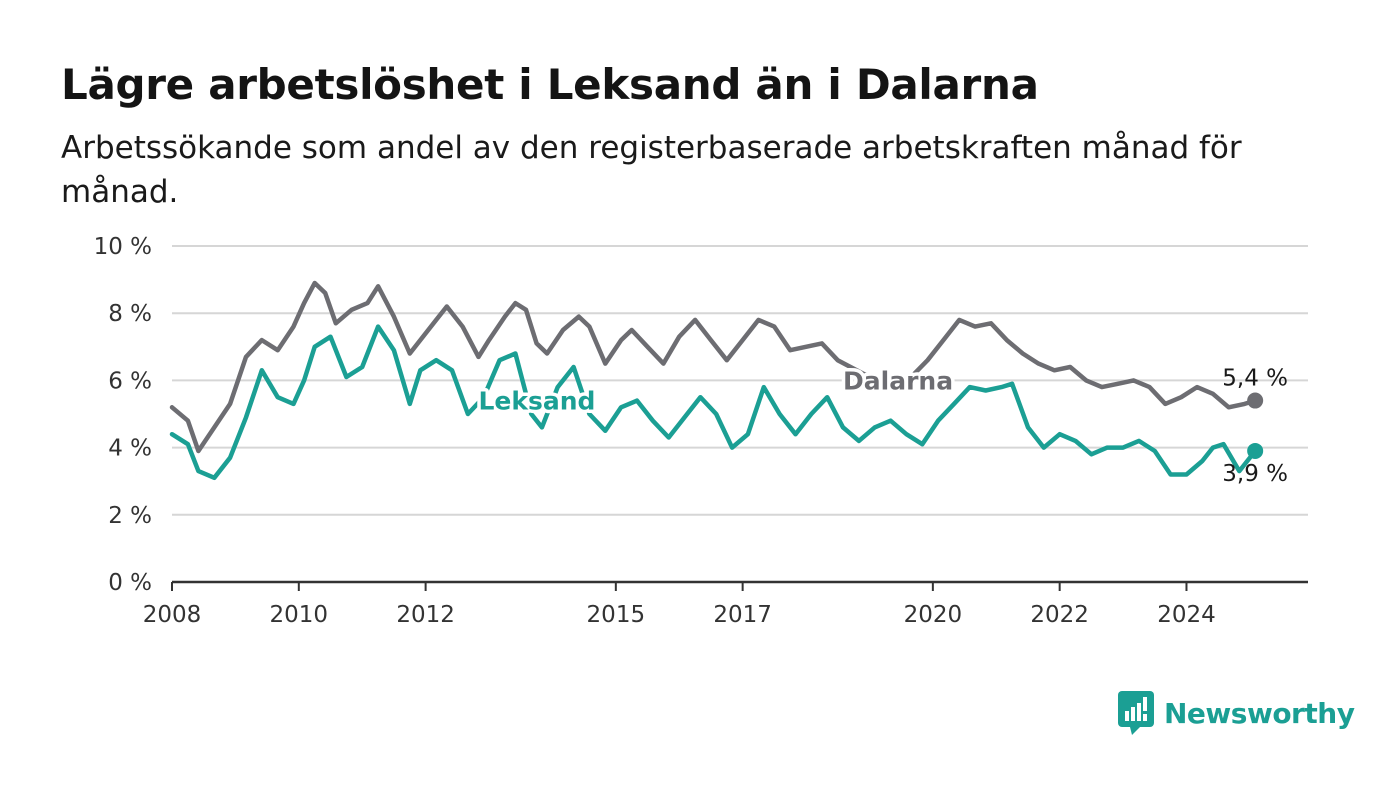 The image size is (1400, 794). Describe the element at coordinates (130, 449) in the screenshot. I see `y-tick-label: 4 %` at that location.